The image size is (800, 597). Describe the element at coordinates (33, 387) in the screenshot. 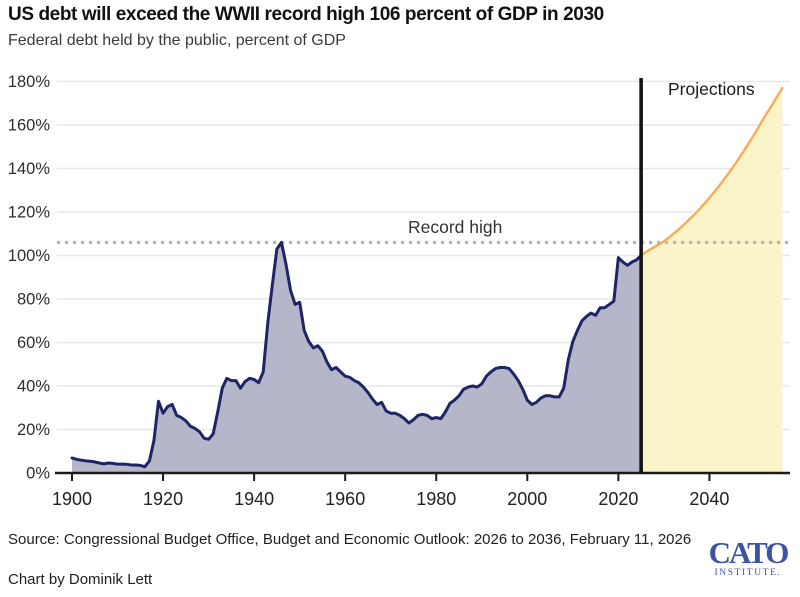

I see `y-axis-tick-label: 40%` at that location.